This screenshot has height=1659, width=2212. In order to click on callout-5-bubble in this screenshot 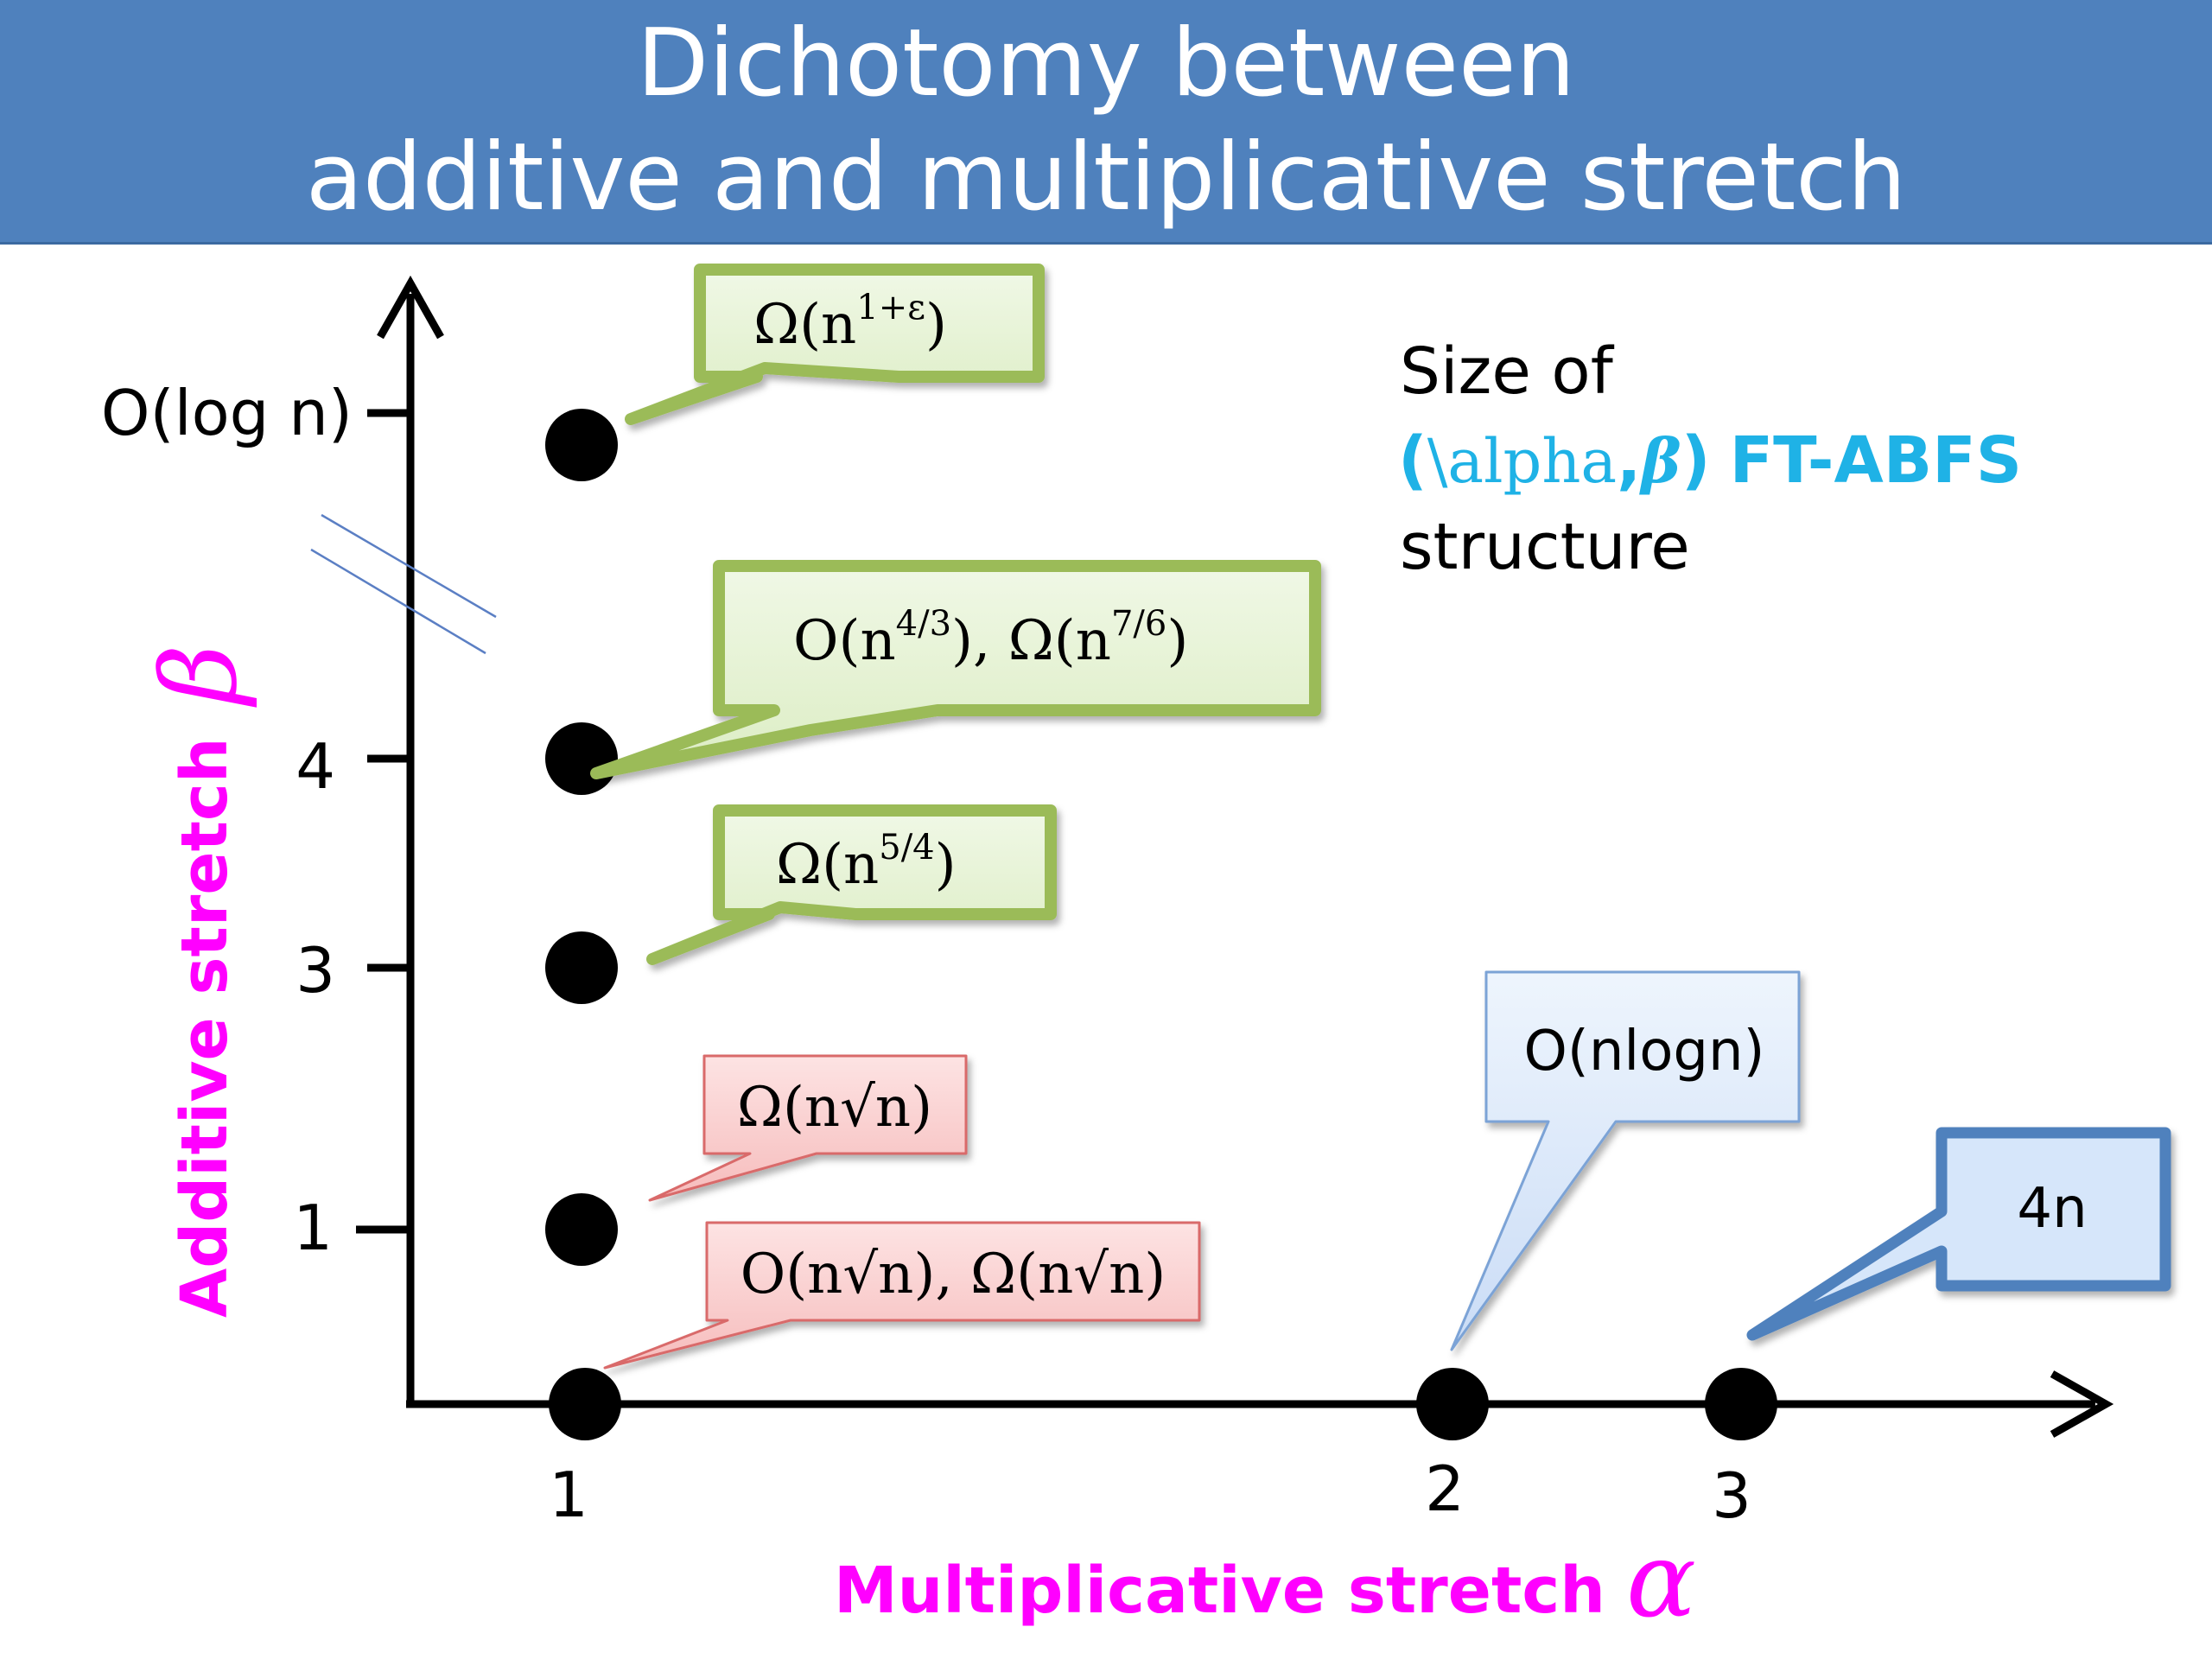, I will do `click(902, 1295)`.